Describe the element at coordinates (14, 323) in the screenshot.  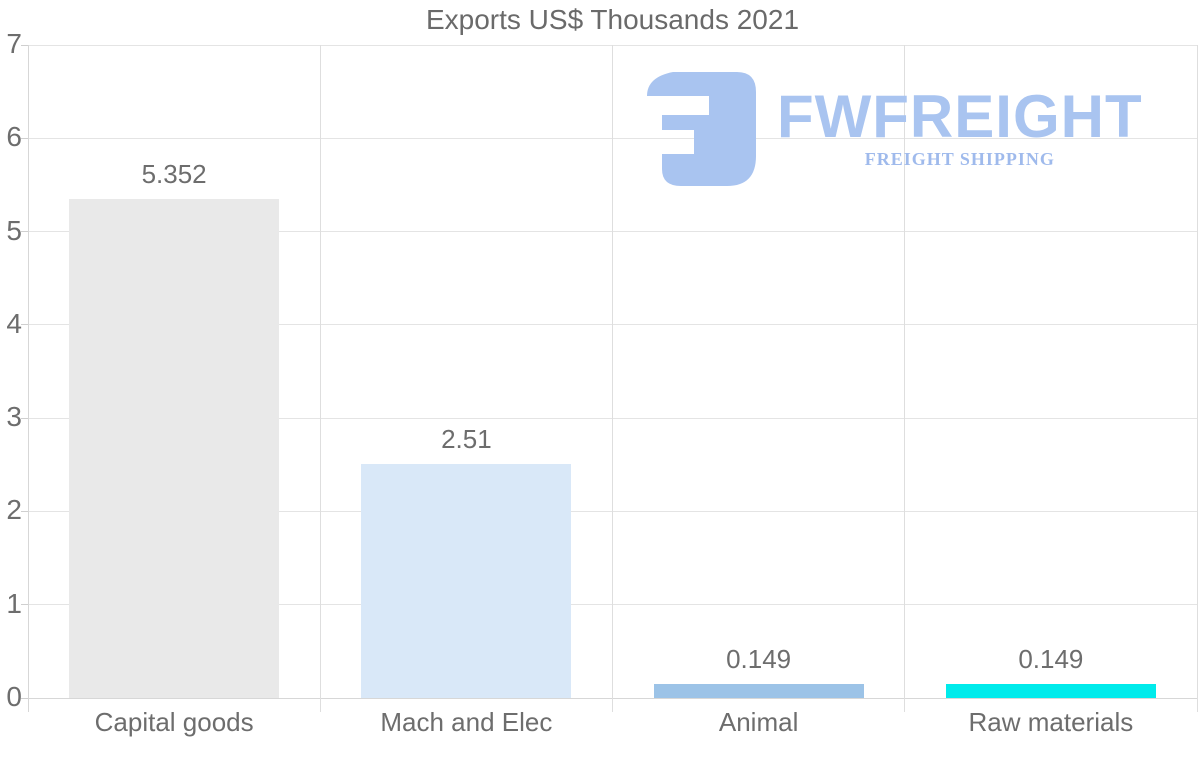
I see `y-tick-label: 4` at that location.